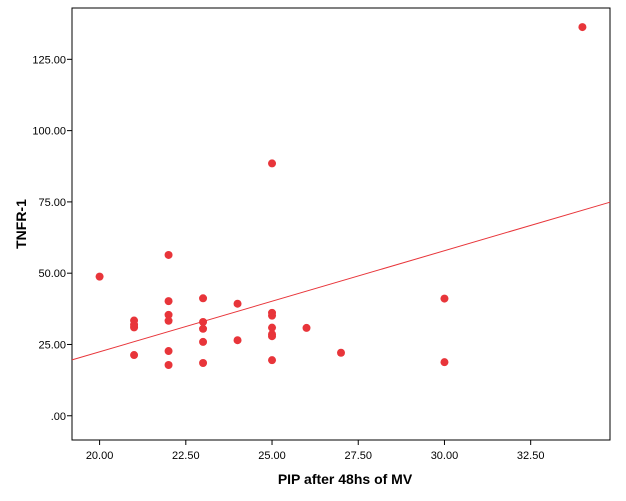  What do you see at coordinates (49, 60) in the screenshot?
I see `y-tick-label: 125.00` at bounding box center [49, 60].